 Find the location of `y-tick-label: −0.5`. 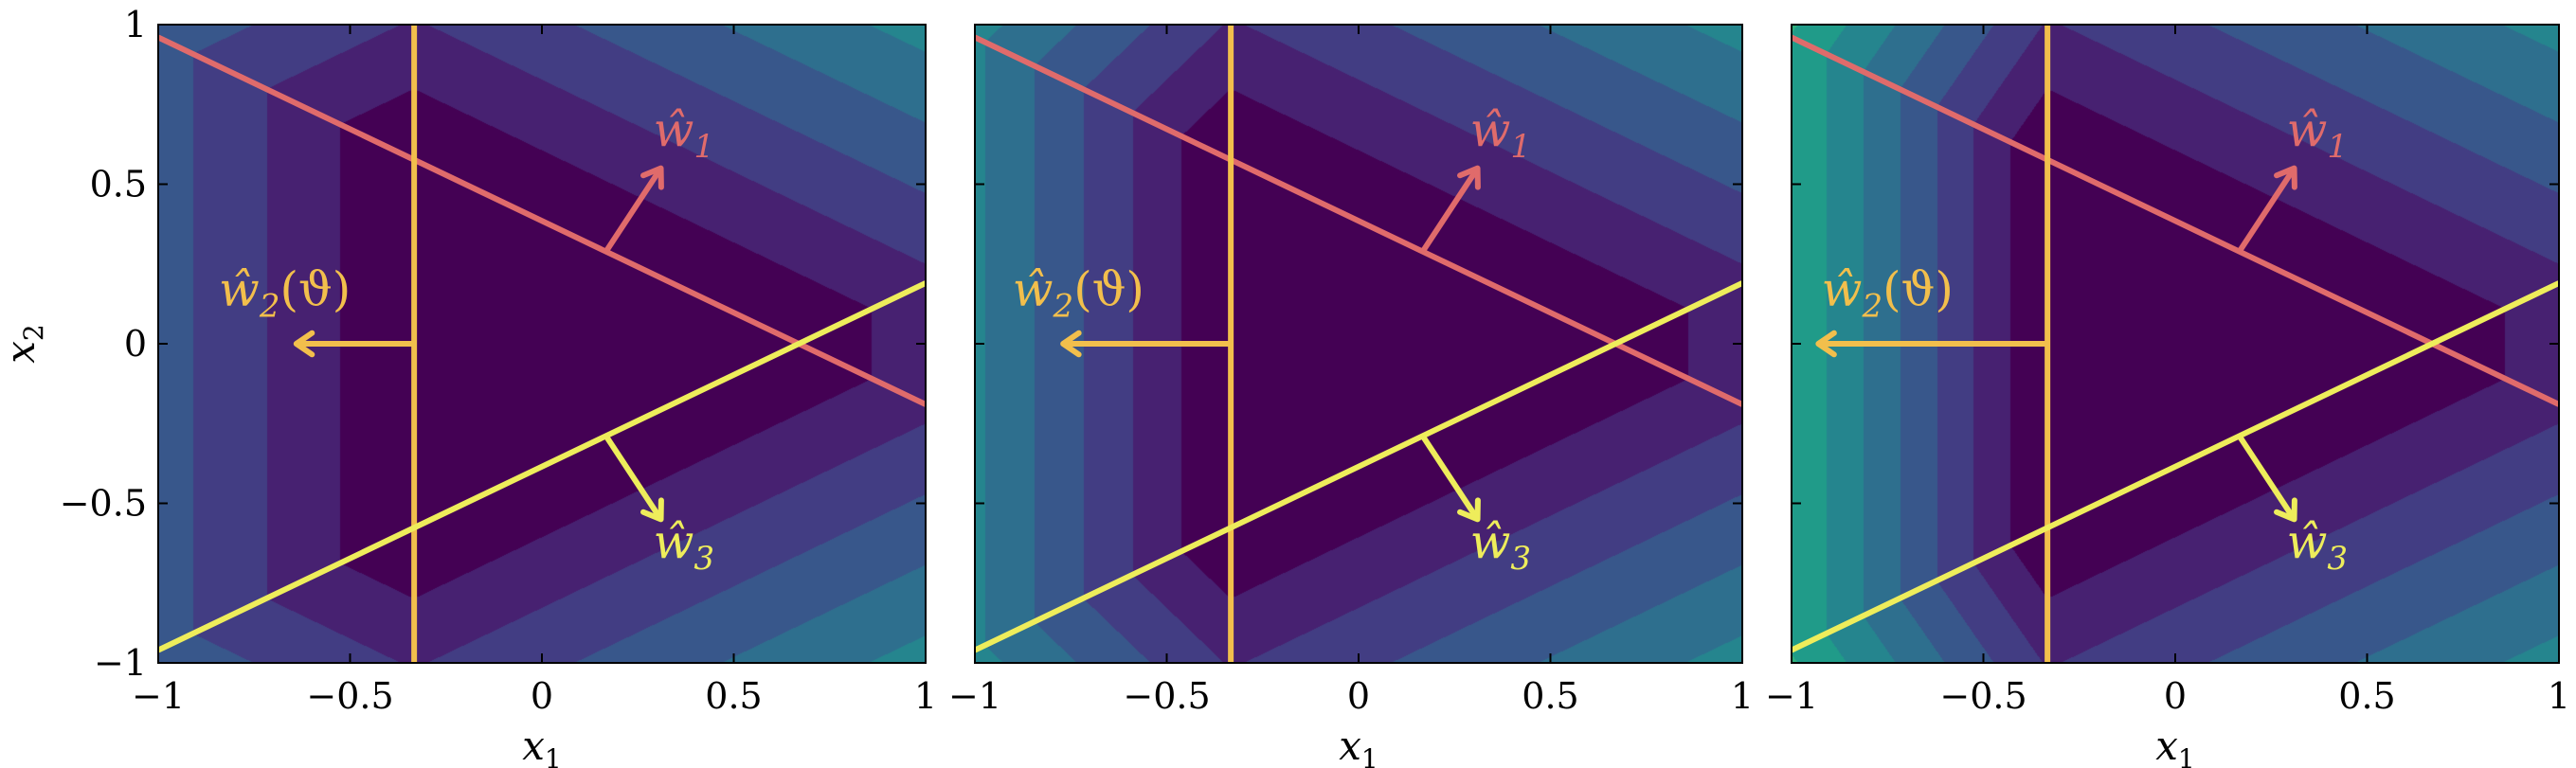

y-tick-label: −0.5 is located at coordinates (103, 504).